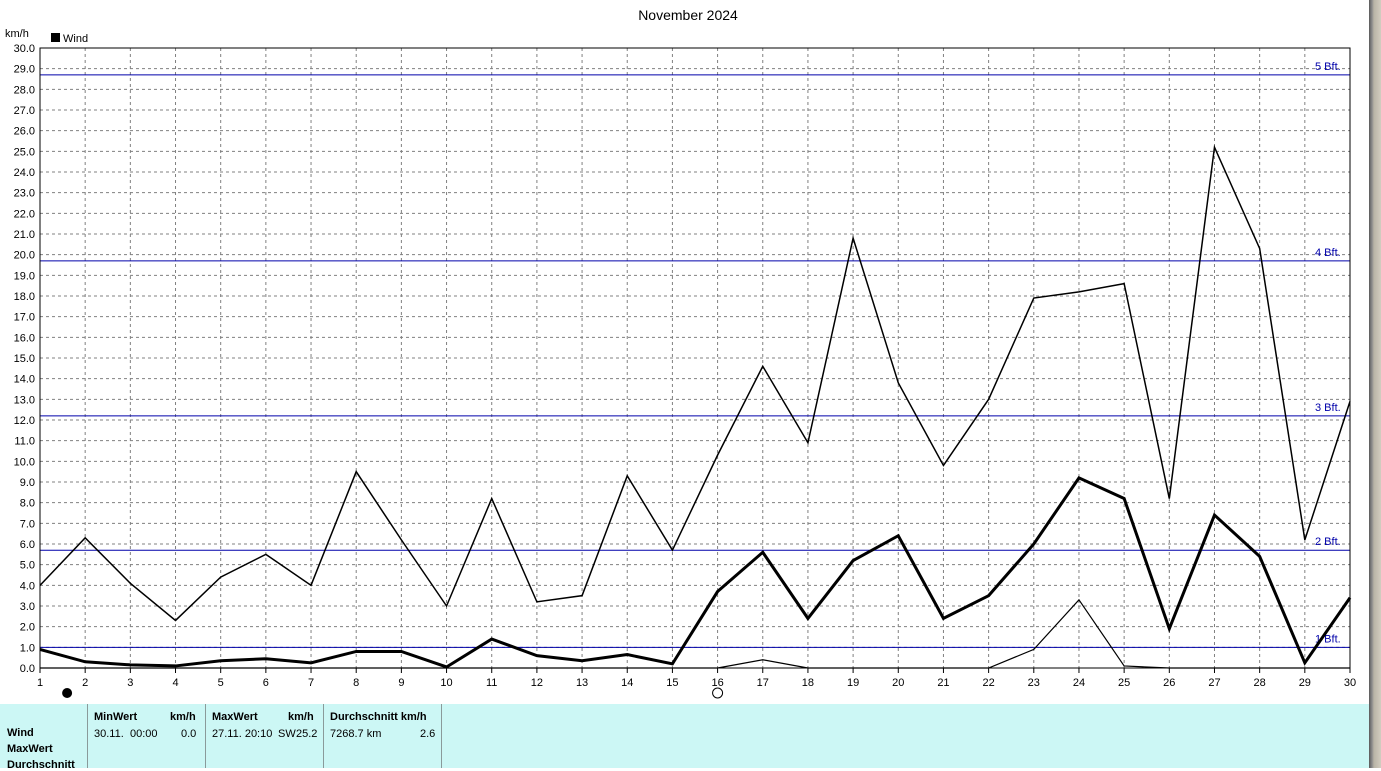 This screenshot has height=771, width=1381. I want to click on y-tick-label: 12.0, so click(24, 421).